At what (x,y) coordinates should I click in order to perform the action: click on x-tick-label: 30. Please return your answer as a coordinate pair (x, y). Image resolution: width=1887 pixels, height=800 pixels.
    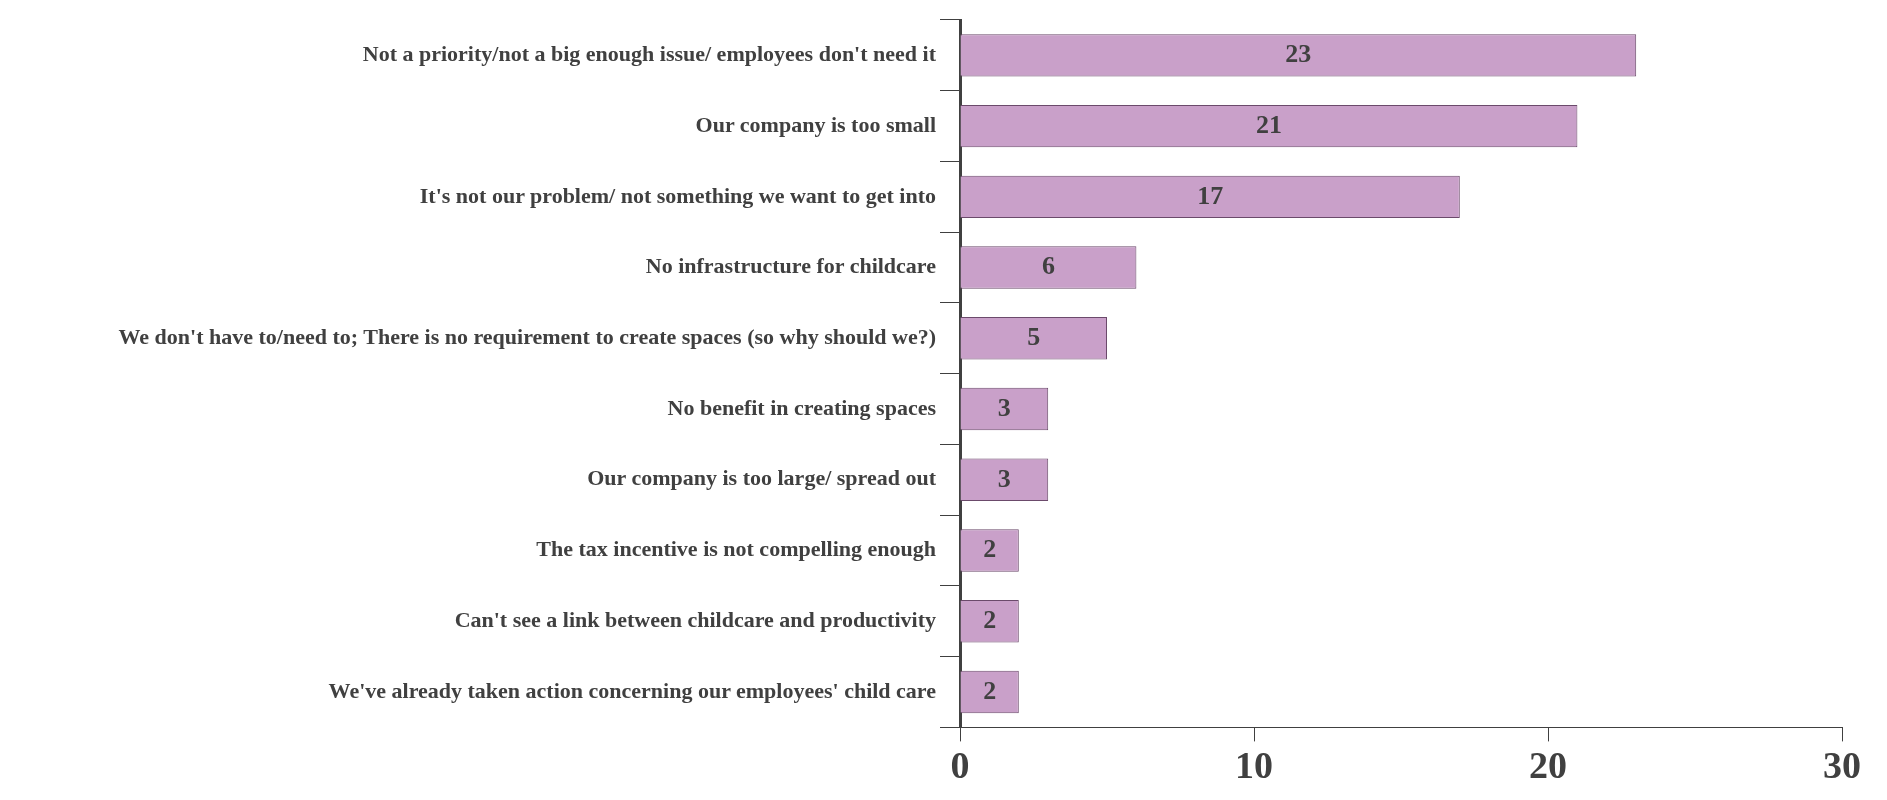
    Looking at the image, I should click on (1842, 765).